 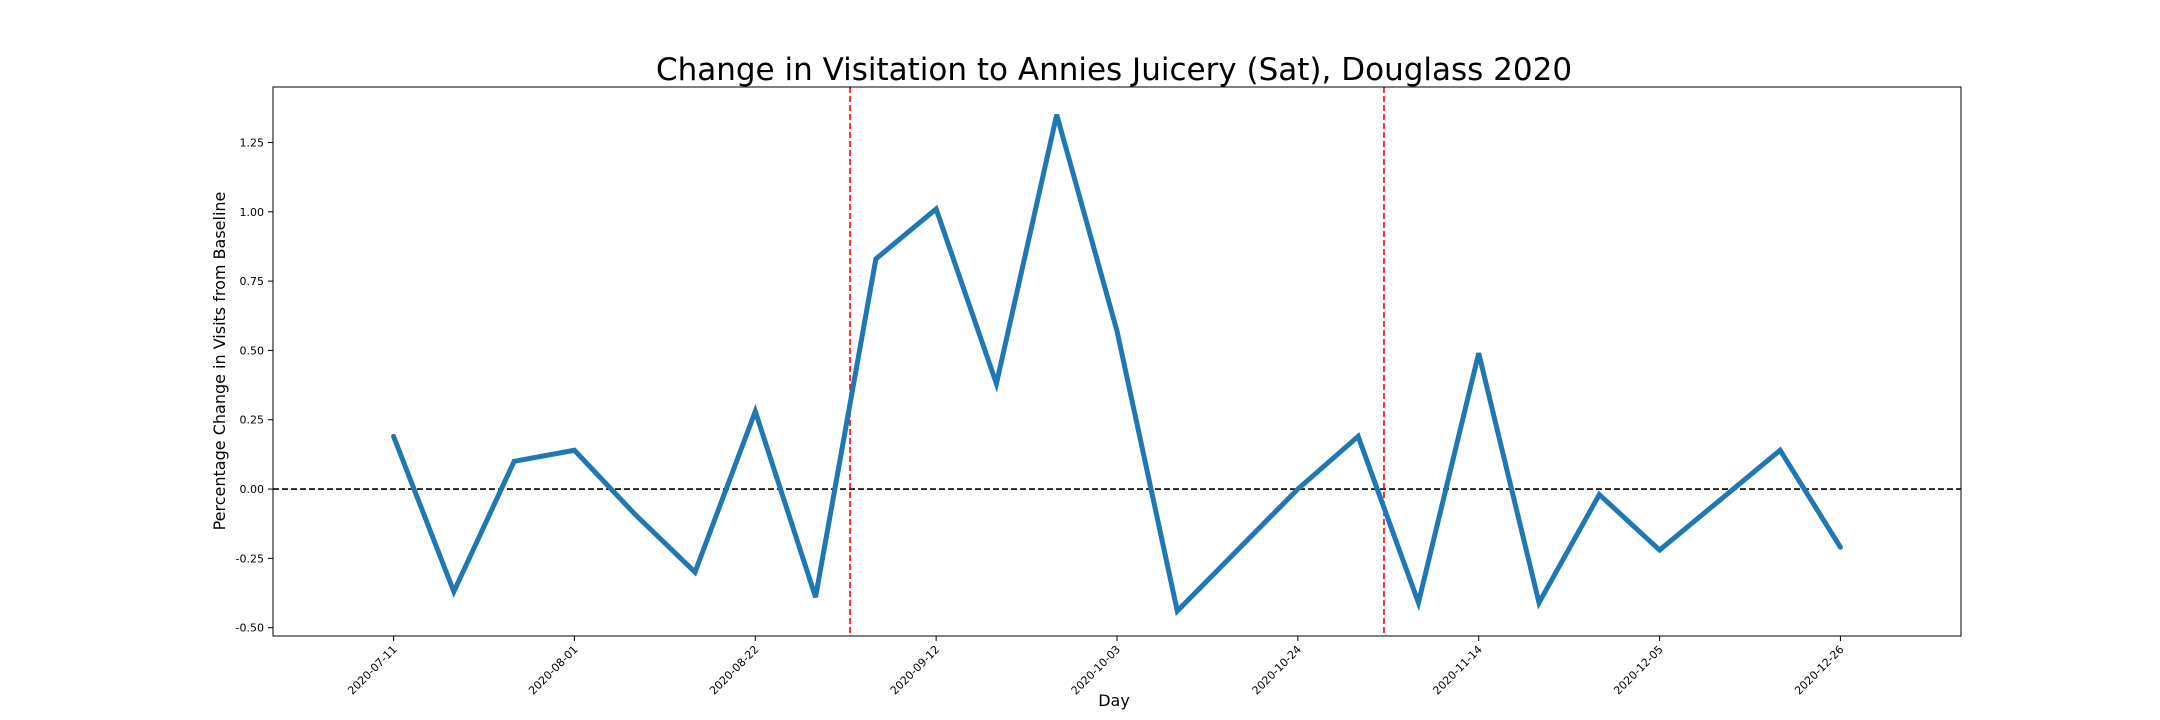 I want to click on y-tick-label: 0.25, so click(x=252, y=420).